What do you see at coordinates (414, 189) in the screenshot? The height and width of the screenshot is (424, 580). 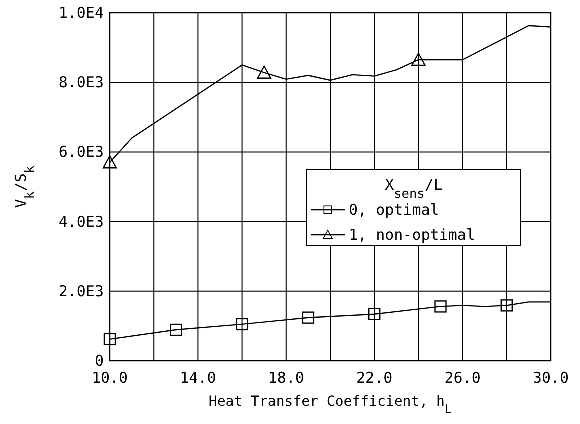 I see `legend-title: X$_{sens}$/L` at bounding box center [414, 189].